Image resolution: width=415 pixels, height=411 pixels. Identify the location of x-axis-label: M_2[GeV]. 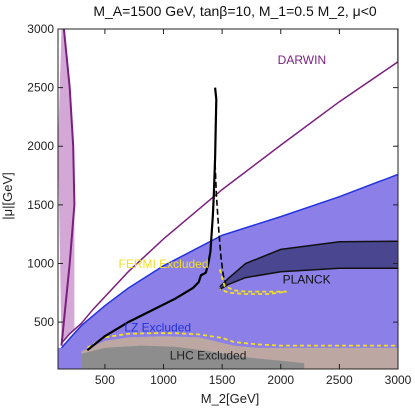
(230, 398).